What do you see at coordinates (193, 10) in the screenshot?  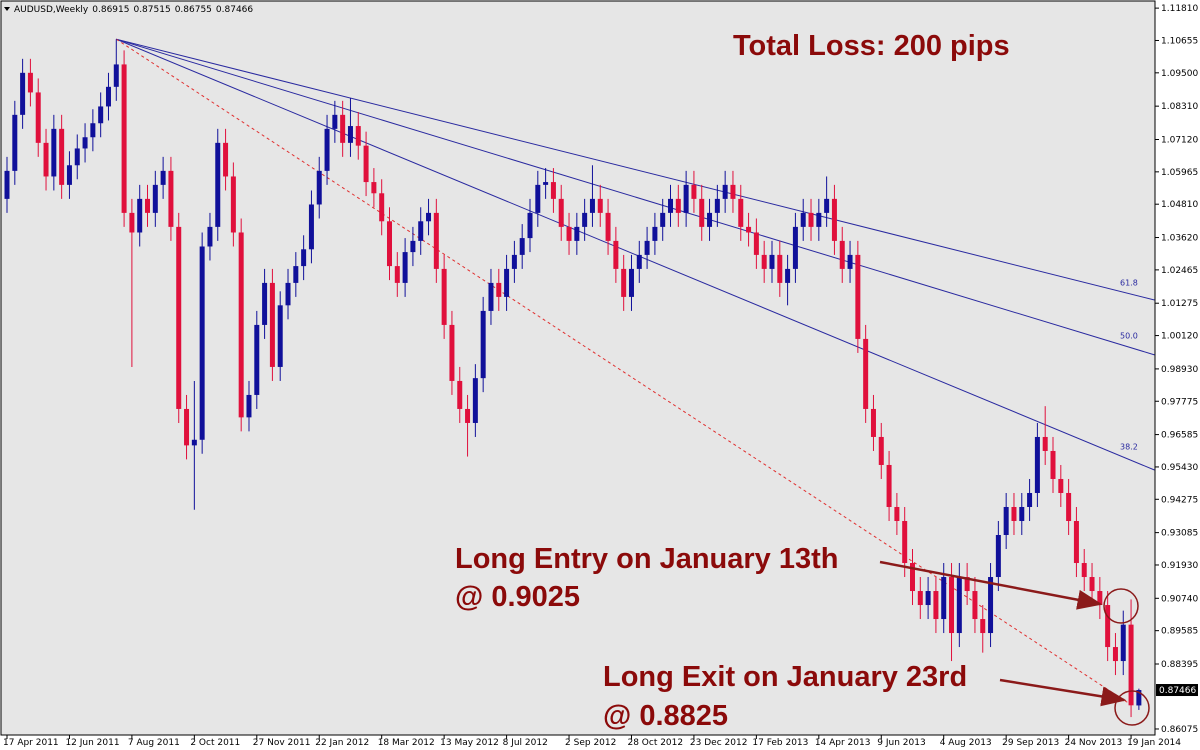 I see `low: 0.86755` at bounding box center [193, 10].